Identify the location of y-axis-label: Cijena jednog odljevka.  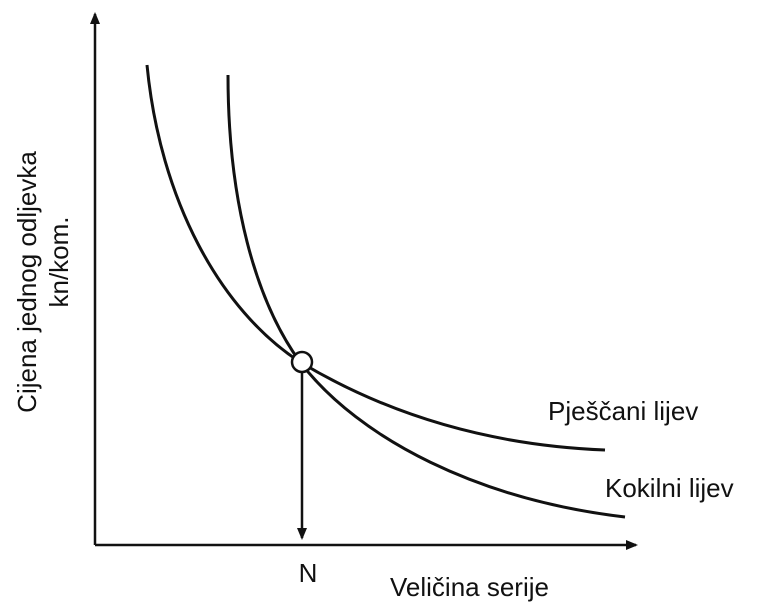
(27, 282).